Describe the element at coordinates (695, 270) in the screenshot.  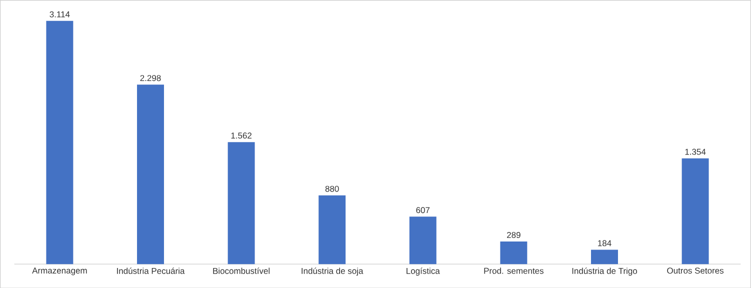
I see `x-tick-label: Outros Setores` at that location.